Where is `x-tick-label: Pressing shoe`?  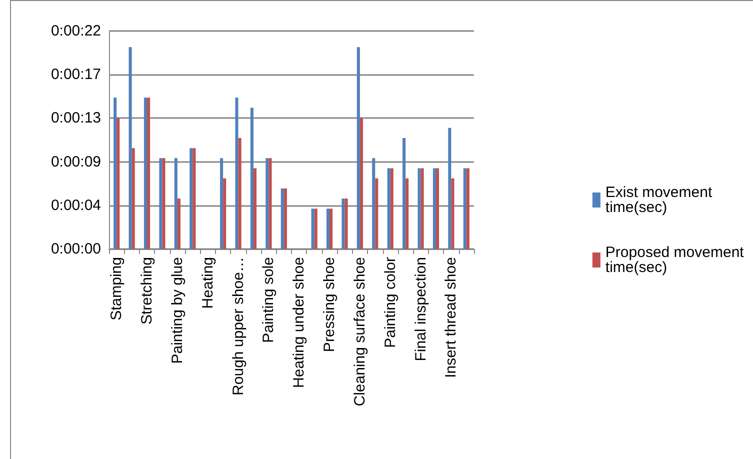
x-tick-label: Pressing shoe is located at coordinates (329, 304).